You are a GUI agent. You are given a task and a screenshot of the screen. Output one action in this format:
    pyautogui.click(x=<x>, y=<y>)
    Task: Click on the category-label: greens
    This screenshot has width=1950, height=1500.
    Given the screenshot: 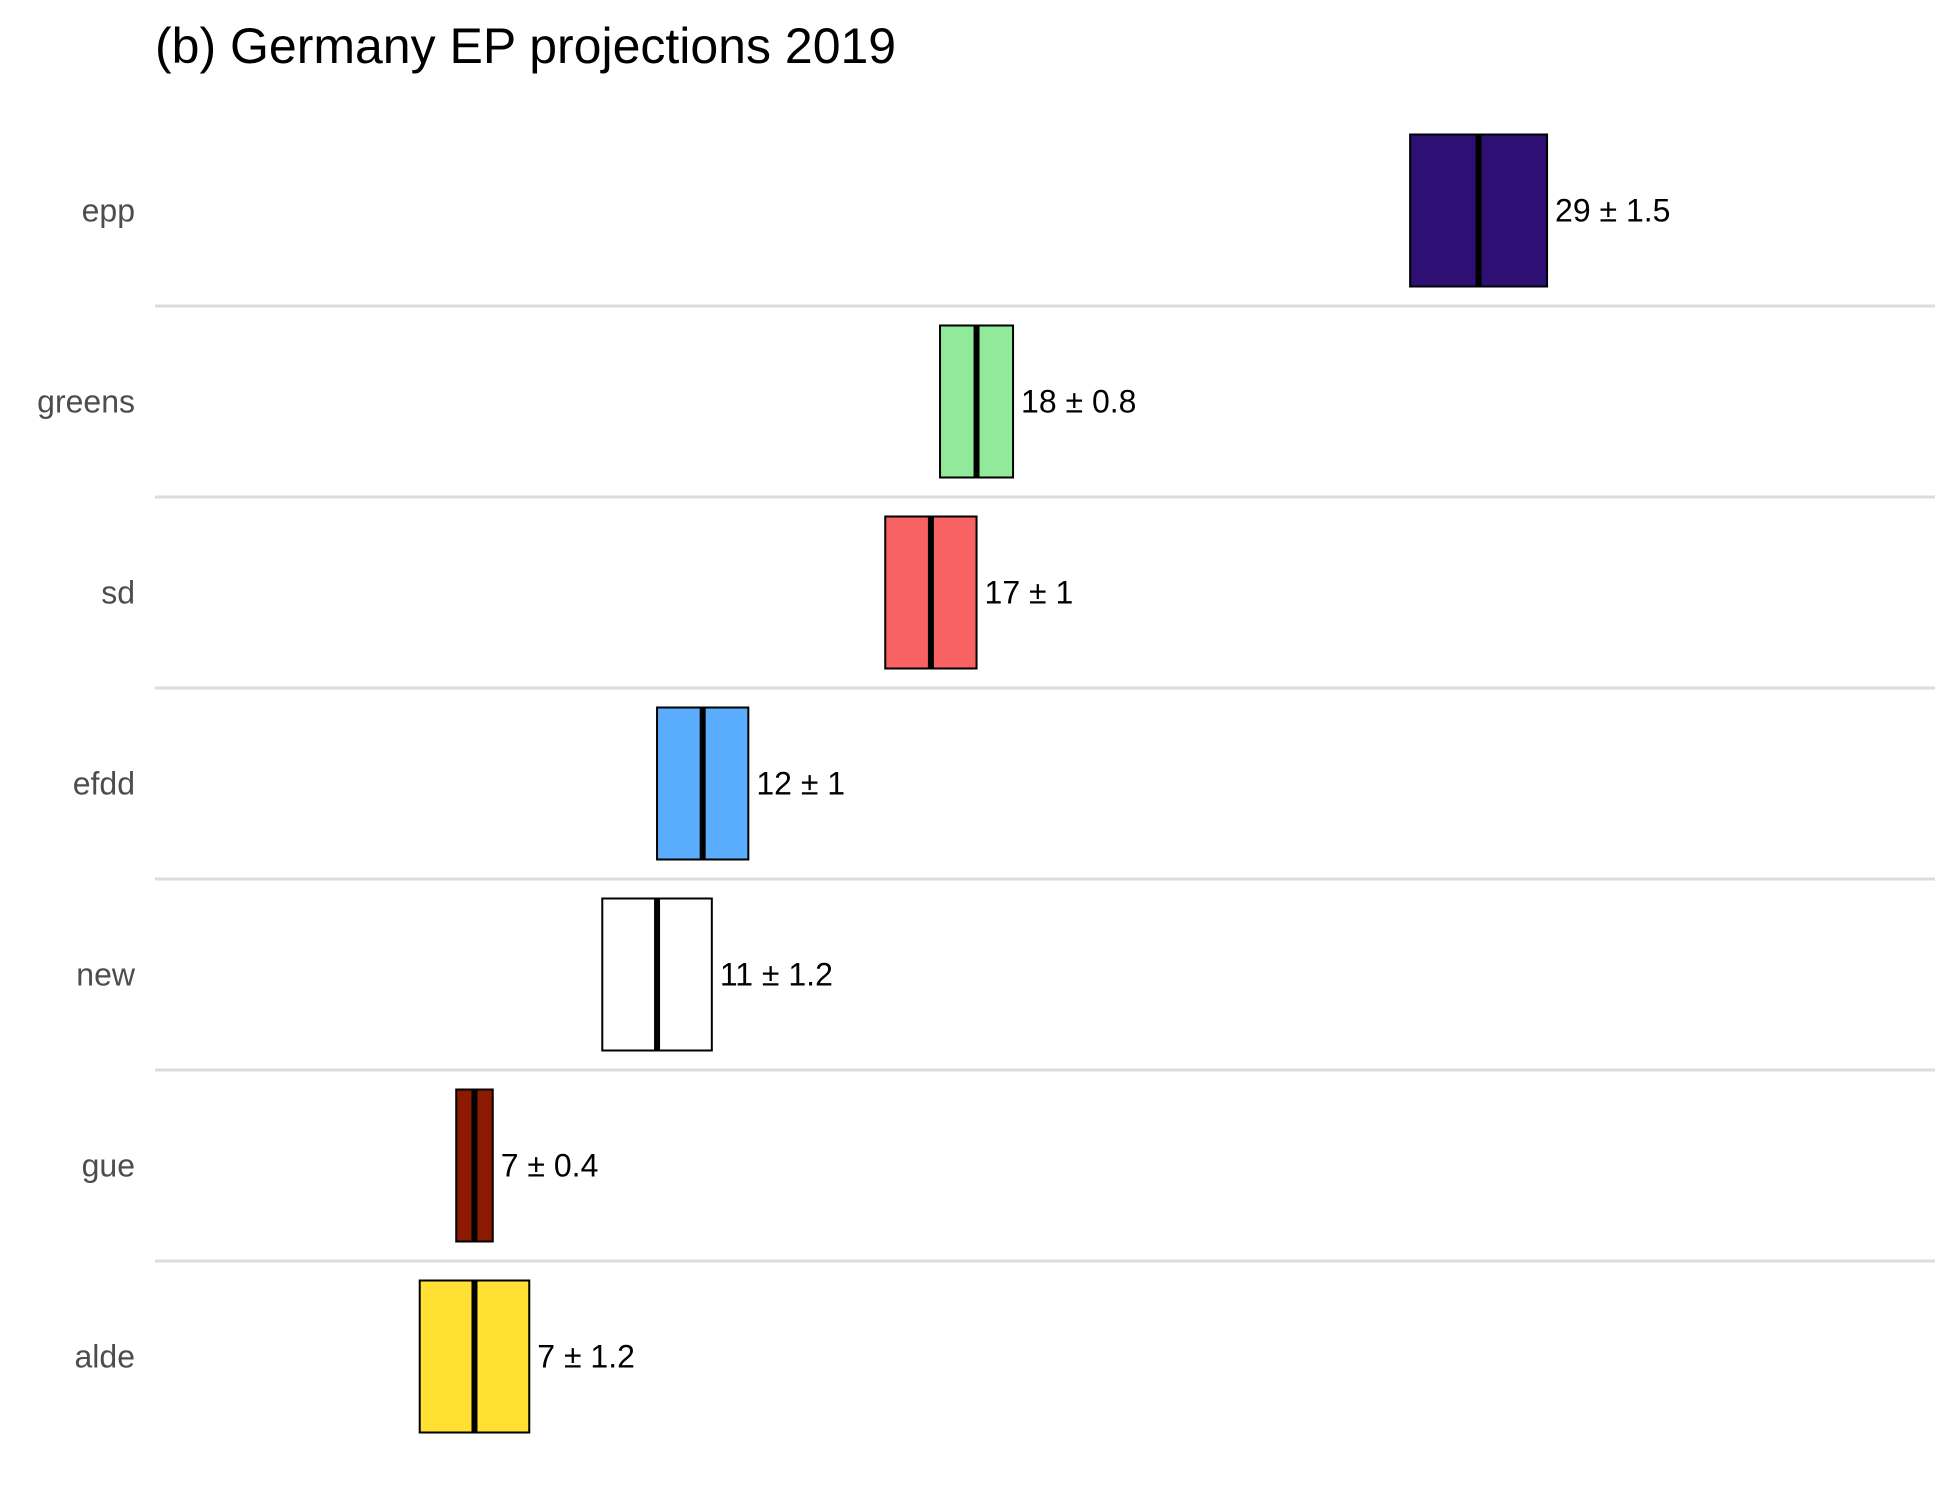 What is the action you would take?
    pyautogui.click(x=86, y=402)
    